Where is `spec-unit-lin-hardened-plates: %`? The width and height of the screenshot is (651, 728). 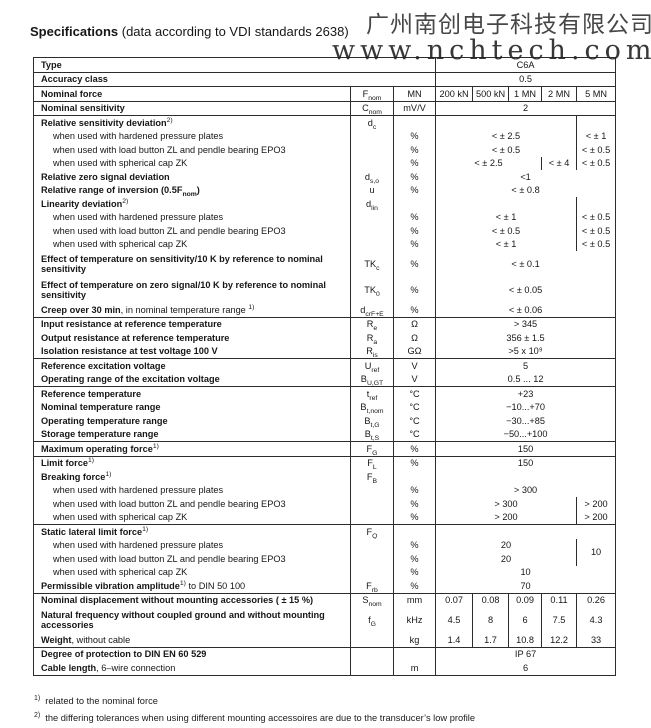 spec-unit-lin-hardened-plates: % is located at coordinates (414, 217).